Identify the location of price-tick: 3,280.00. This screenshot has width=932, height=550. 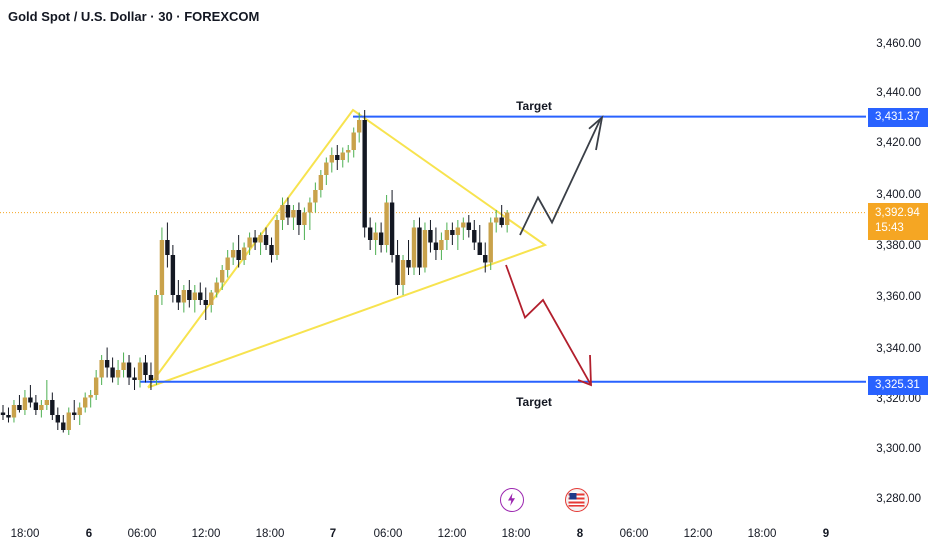
(898, 499).